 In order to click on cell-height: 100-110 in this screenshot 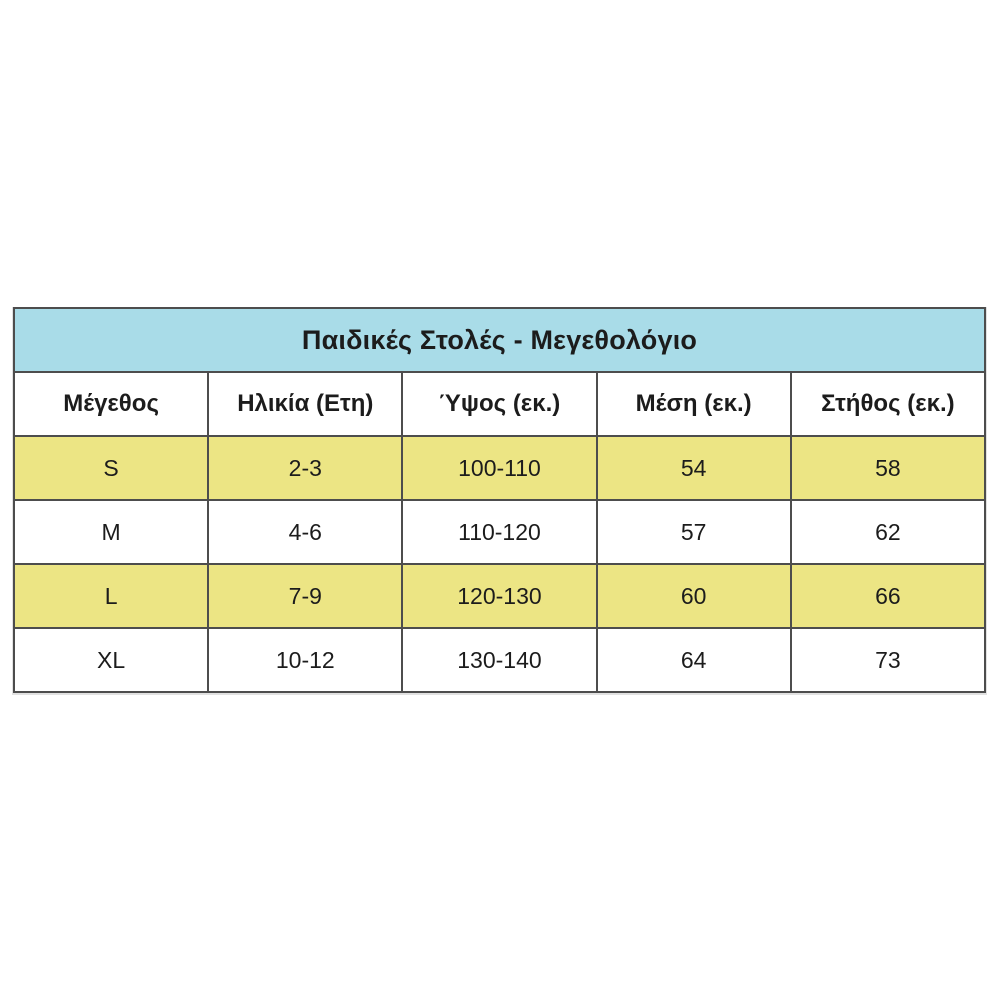, I will do `click(499, 468)`.